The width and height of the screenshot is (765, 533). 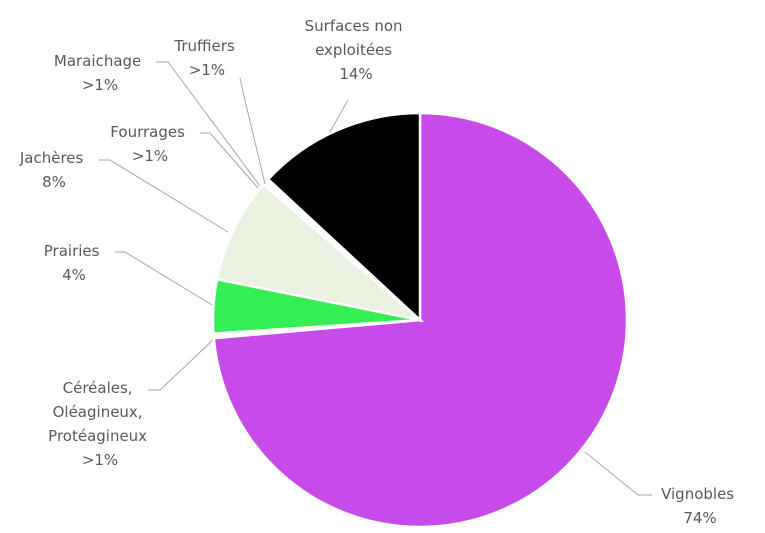 What do you see at coordinates (252, 131) in the screenshot?
I see `leader-line-truffiers` at bounding box center [252, 131].